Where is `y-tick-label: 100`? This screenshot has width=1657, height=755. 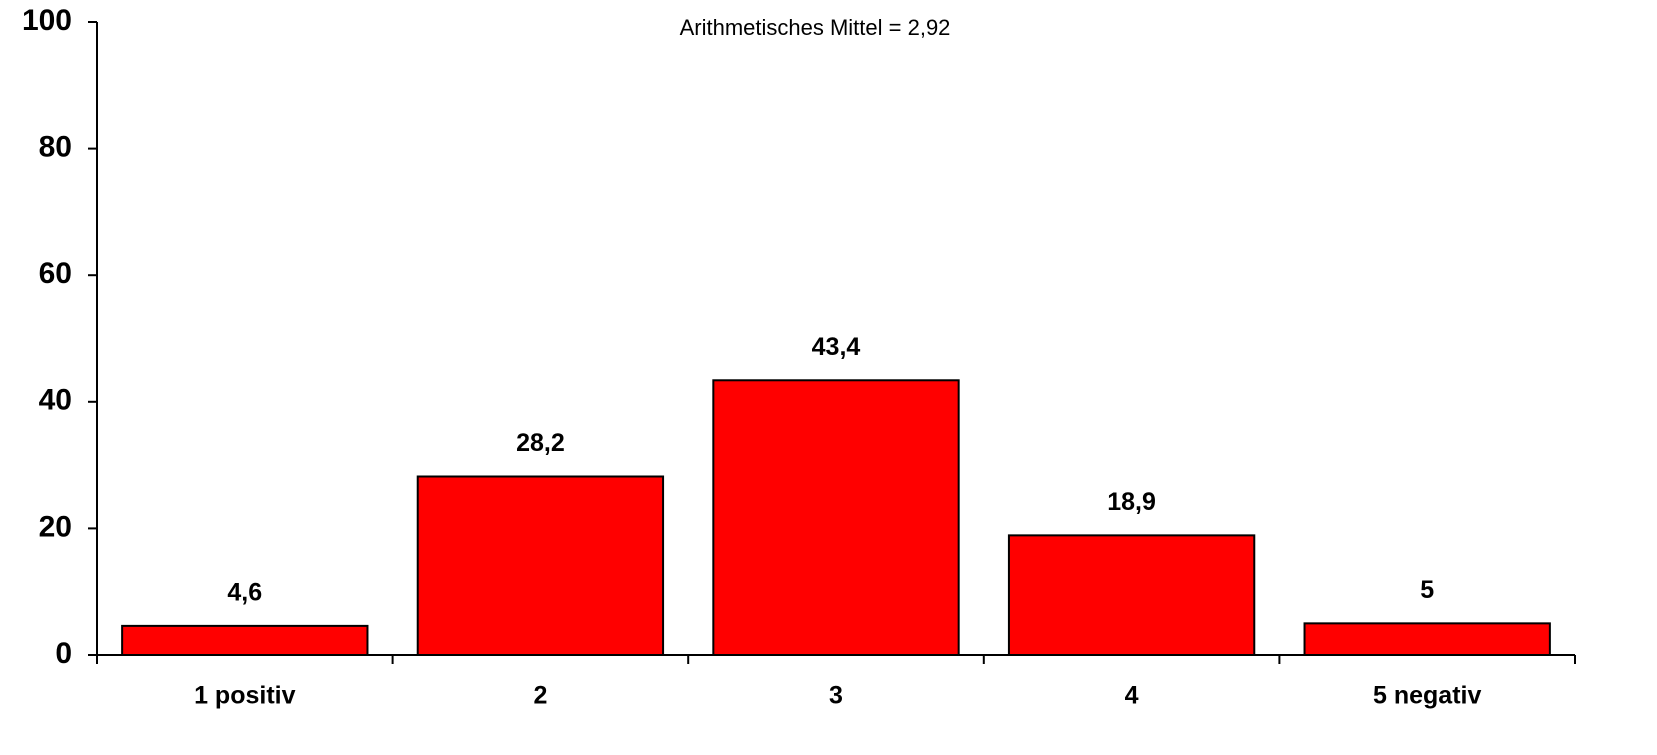 y-tick-label: 100 is located at coordinates (47, 20).